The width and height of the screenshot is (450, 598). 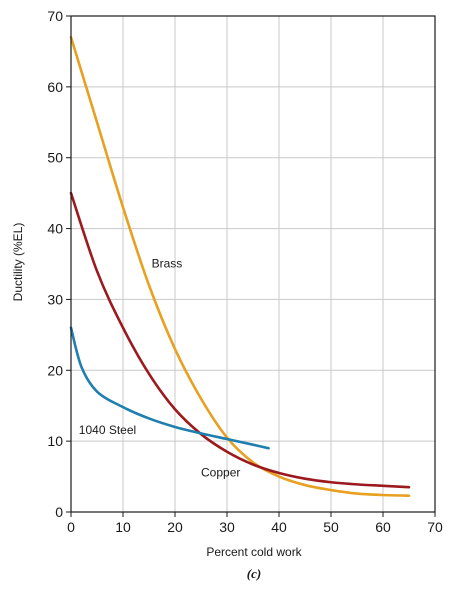 I want to click on x-tick-label-20: 20, so click(x=175, y=527).